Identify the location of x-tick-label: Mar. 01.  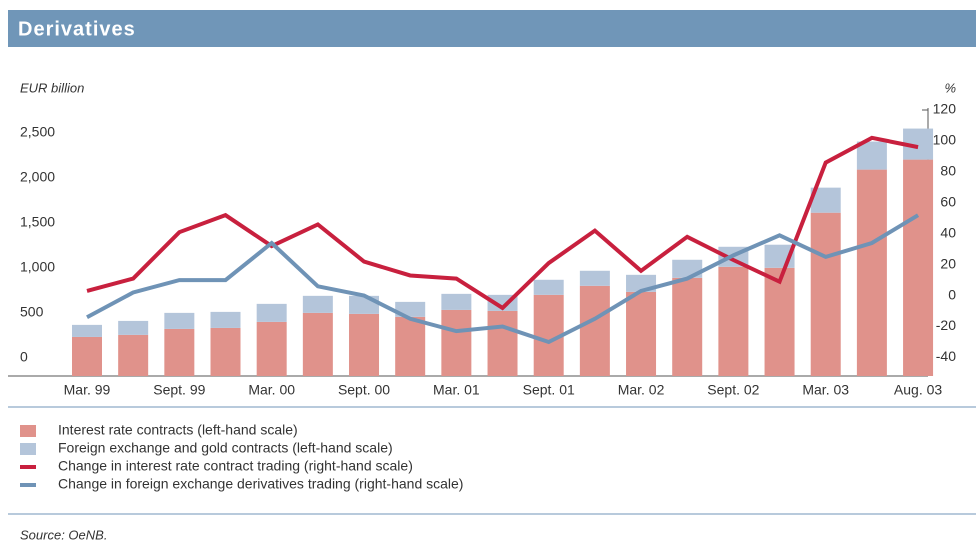
(456, 390).